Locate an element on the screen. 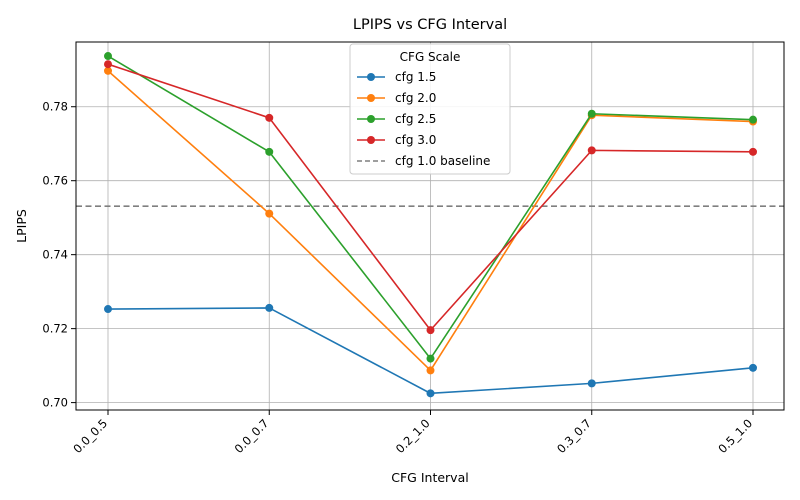  y-axis-title: LPIPS is located at coordinates (21, 226).